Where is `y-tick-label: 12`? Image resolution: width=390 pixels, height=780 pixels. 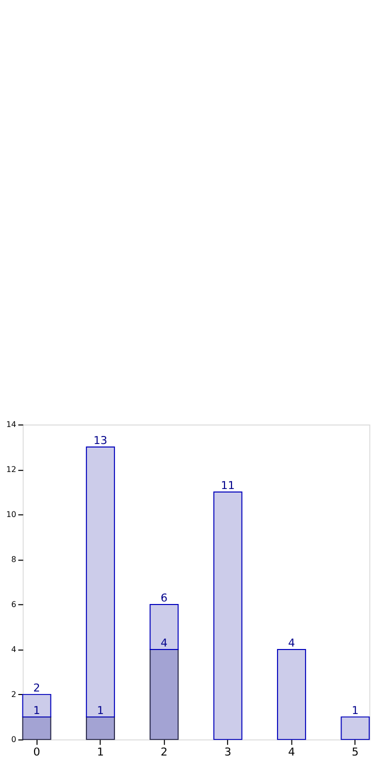
y-tick-label: 12 is located at coordinates (11, 469).